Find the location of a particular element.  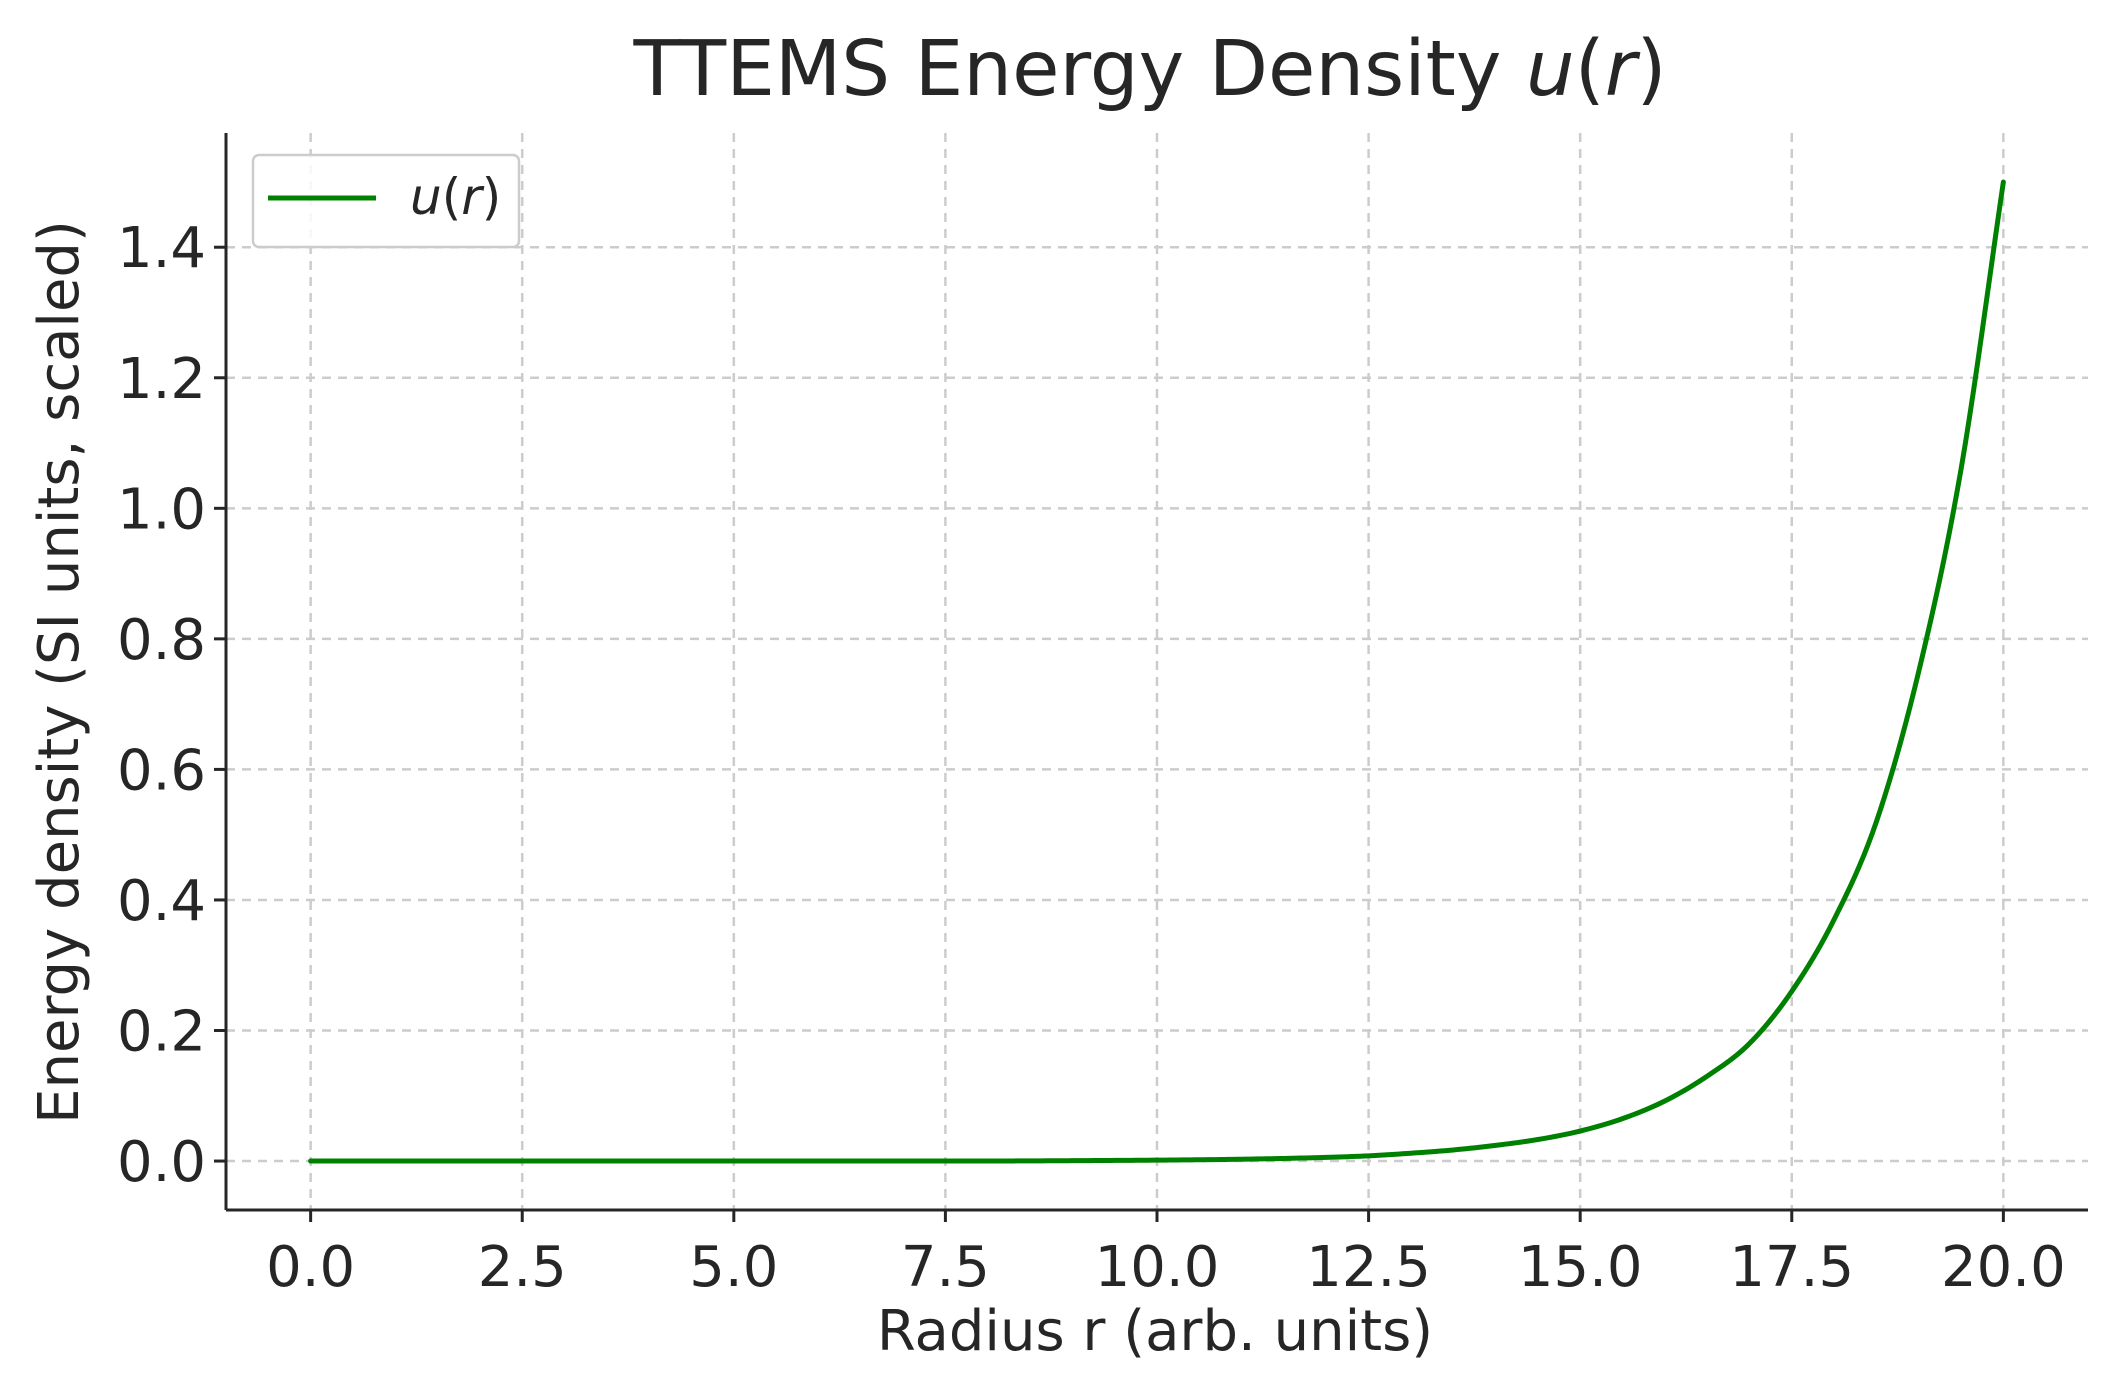

y-tick-label: 1.4 is located at coordinates (161, 248).